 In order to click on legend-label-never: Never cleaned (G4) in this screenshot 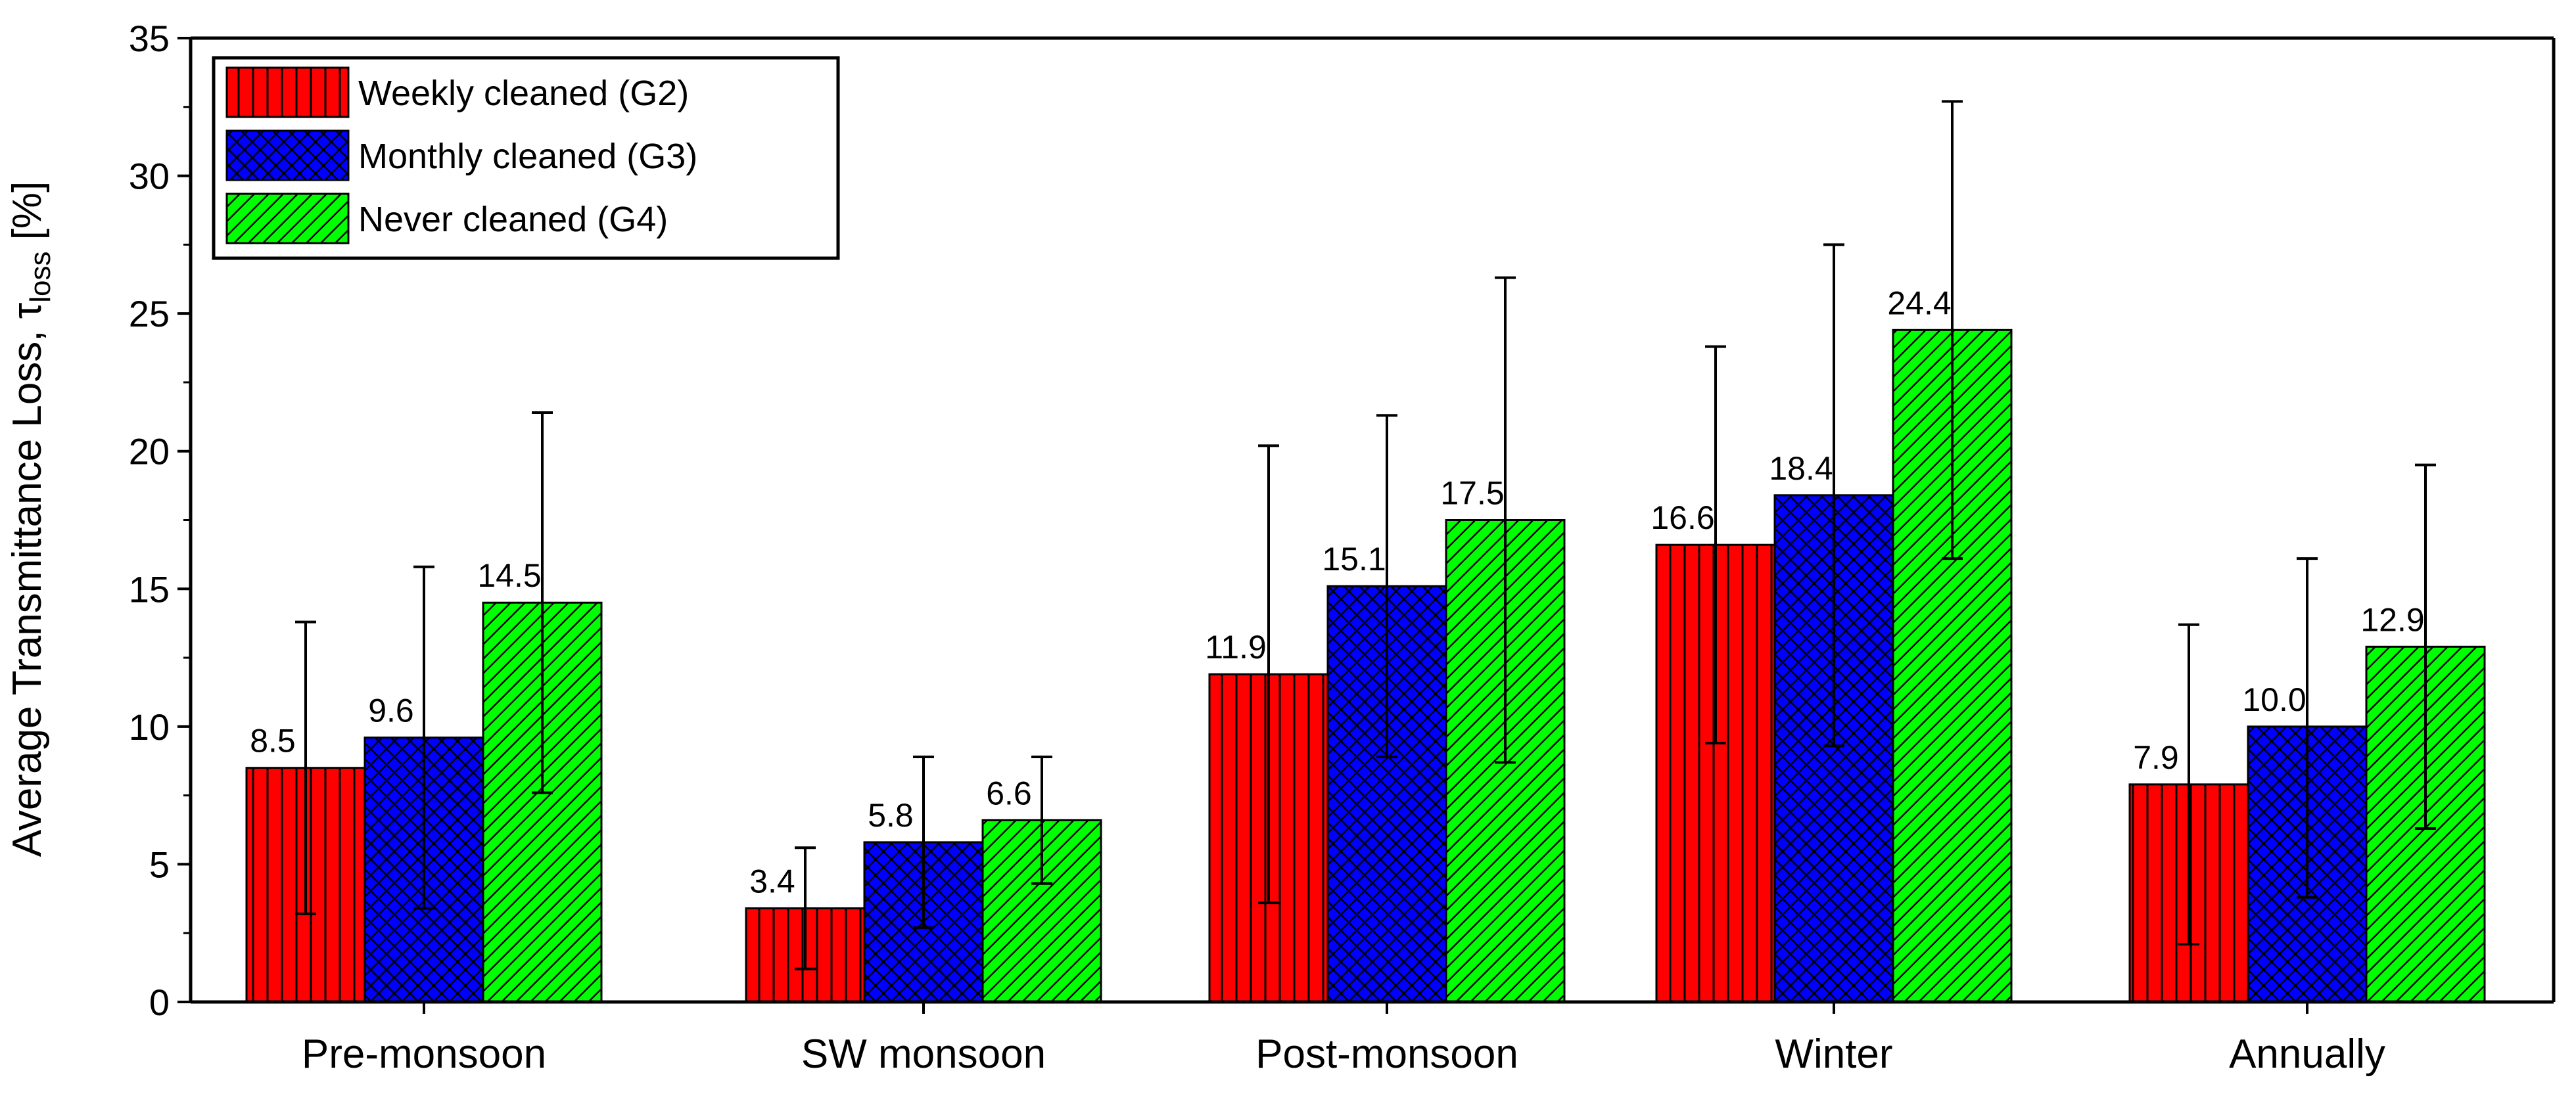, I will do `click(513, 220)`.